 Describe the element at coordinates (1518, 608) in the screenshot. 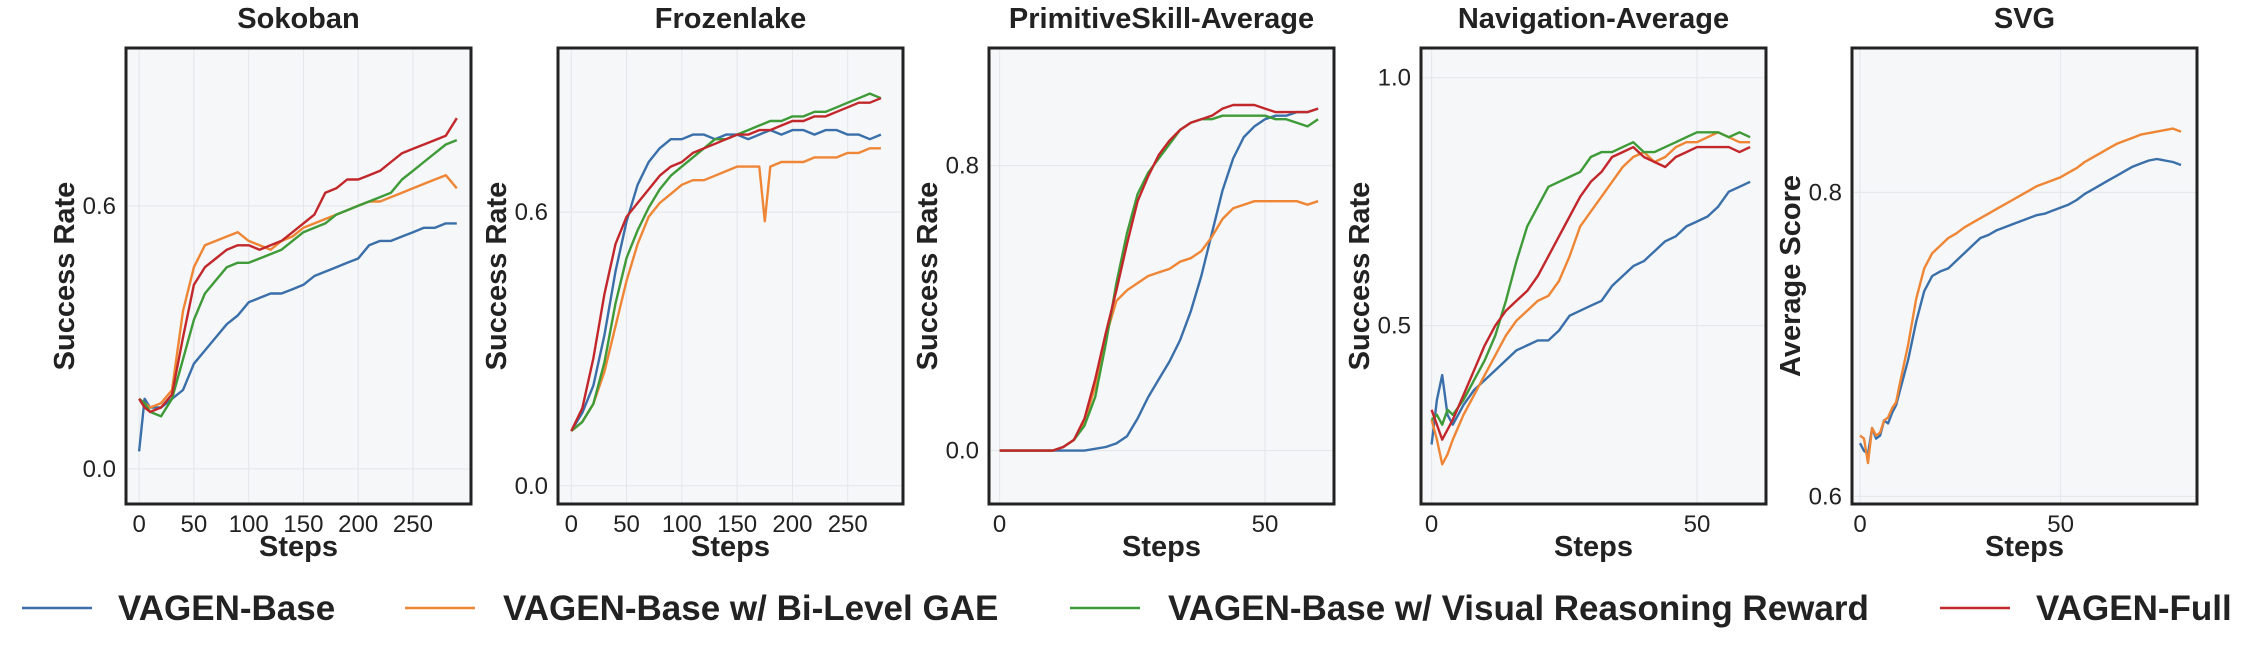

I see `legend-label-visual-reasoning-reward: VAGEN-Base w/ Visual Reasoning Reward` at that location.